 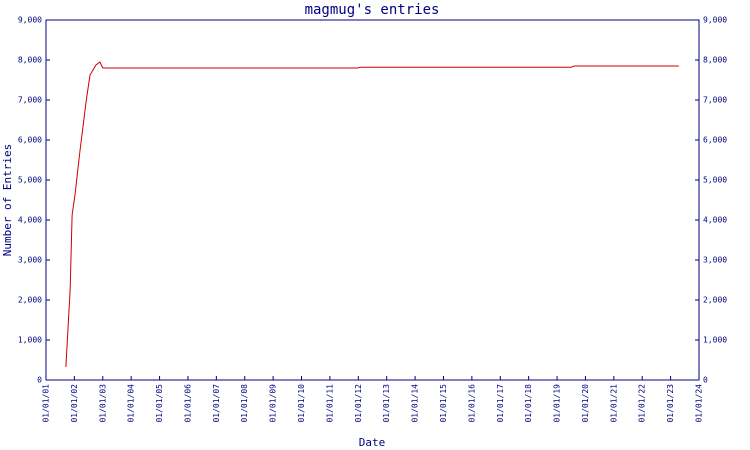 I want to click on y2-tick-label: 3,000, so click(x=715, y=260).